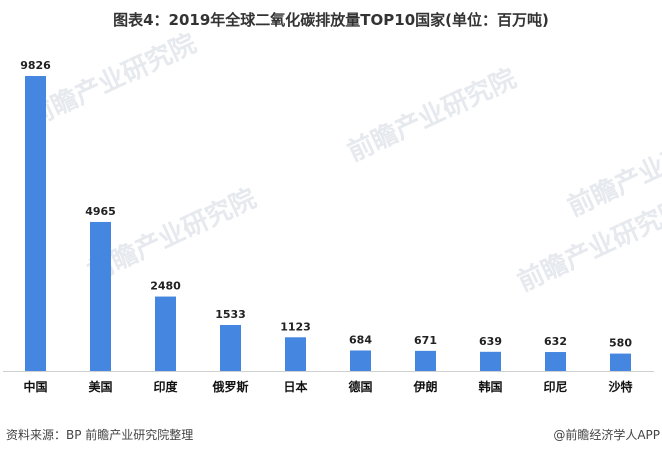 The height and width of the screenshot is (455, 662). Describe the element at coordinates (425, 340) in the screenshot. I see `data-label: 671` at that location.